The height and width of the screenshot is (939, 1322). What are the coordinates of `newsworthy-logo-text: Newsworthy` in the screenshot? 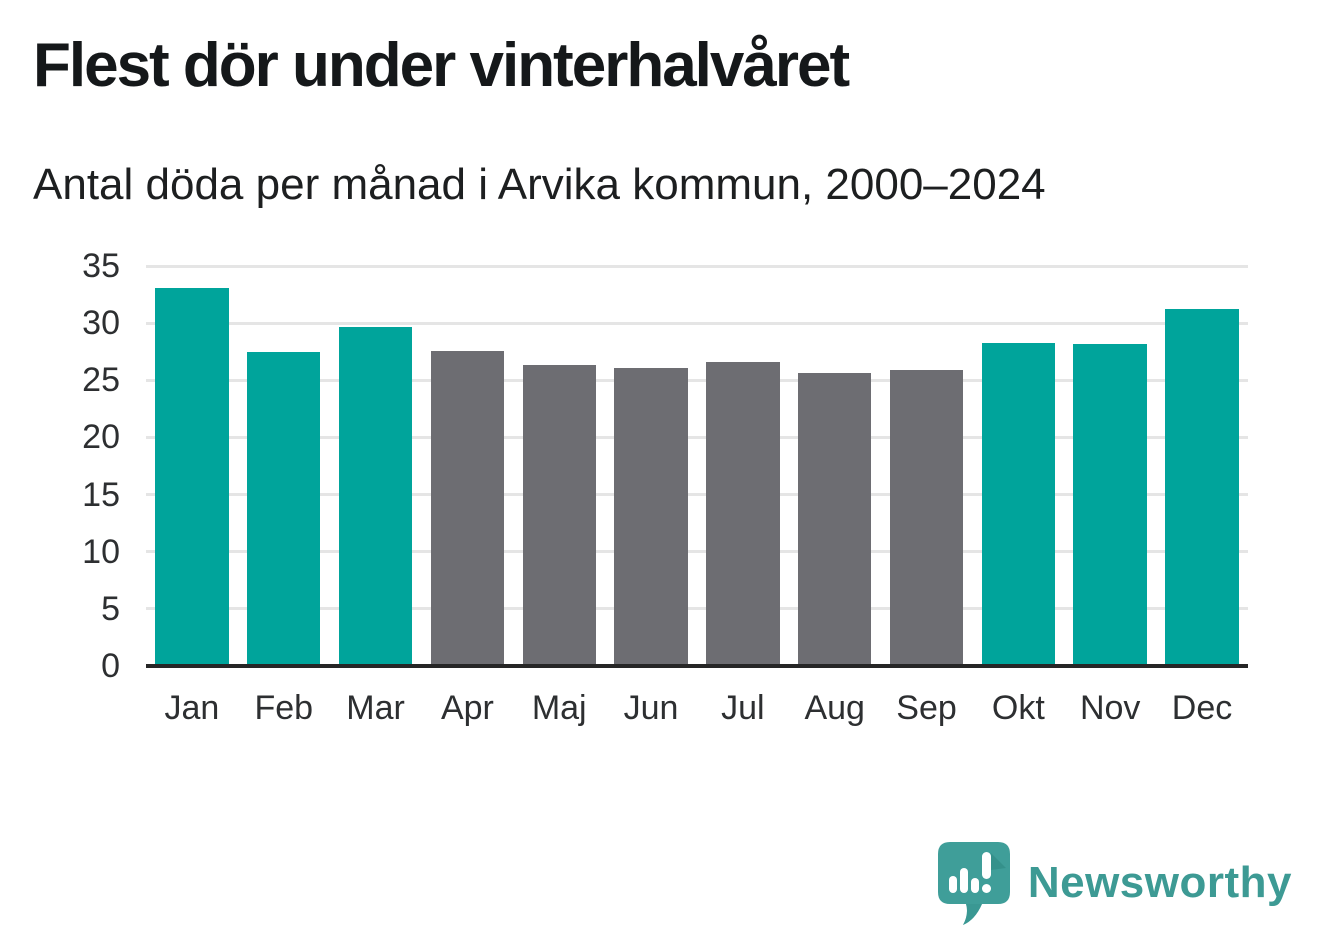 It's located at (1159, 882).